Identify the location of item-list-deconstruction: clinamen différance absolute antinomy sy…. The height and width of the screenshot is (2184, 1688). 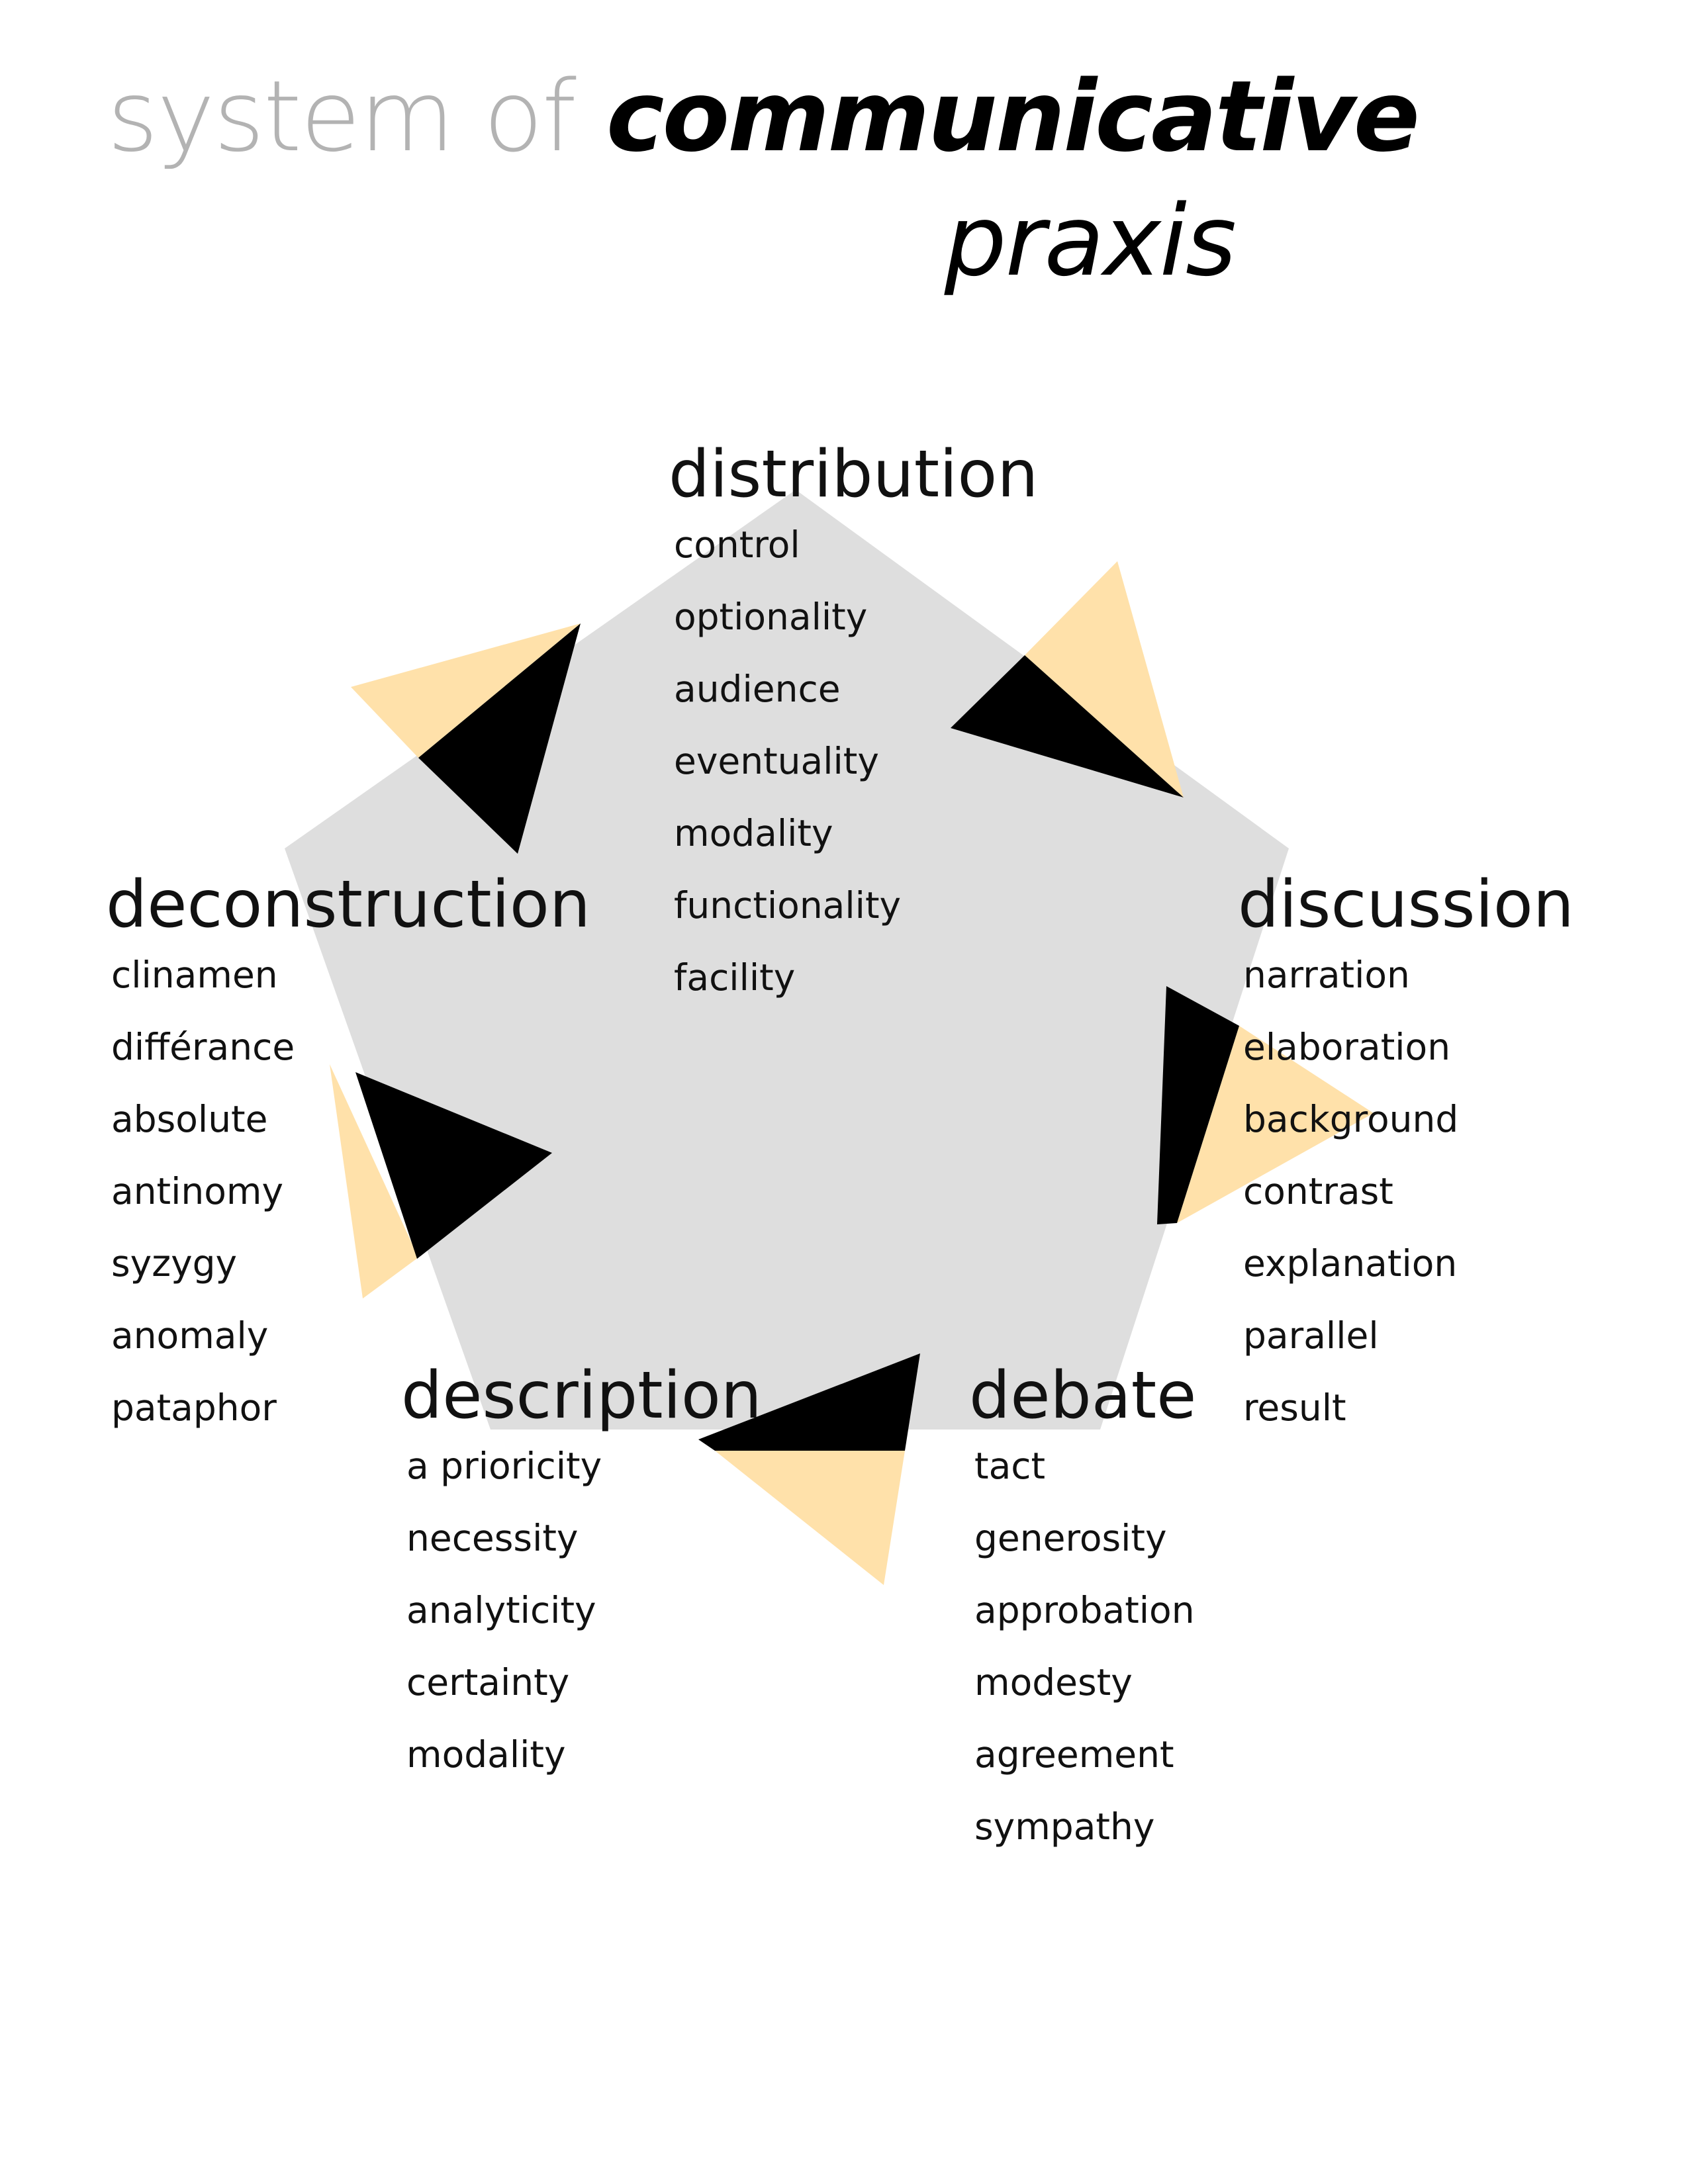
(348, 1189).